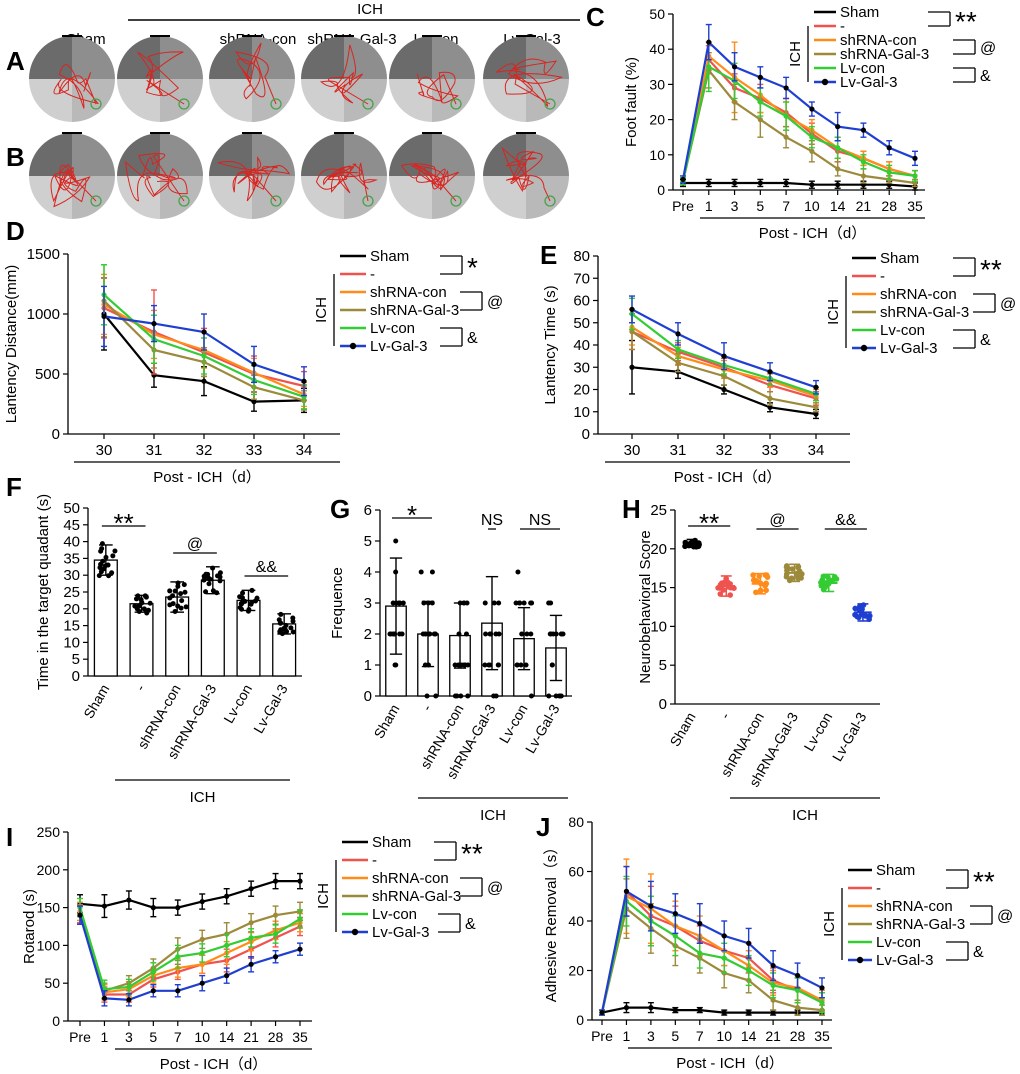 The width and height of the screenshot is (1020, 1074). What do you see at coordinates (581, 412) in the screenshot?
I see `y-tick-label: 10` at bounding box center [581, 412].